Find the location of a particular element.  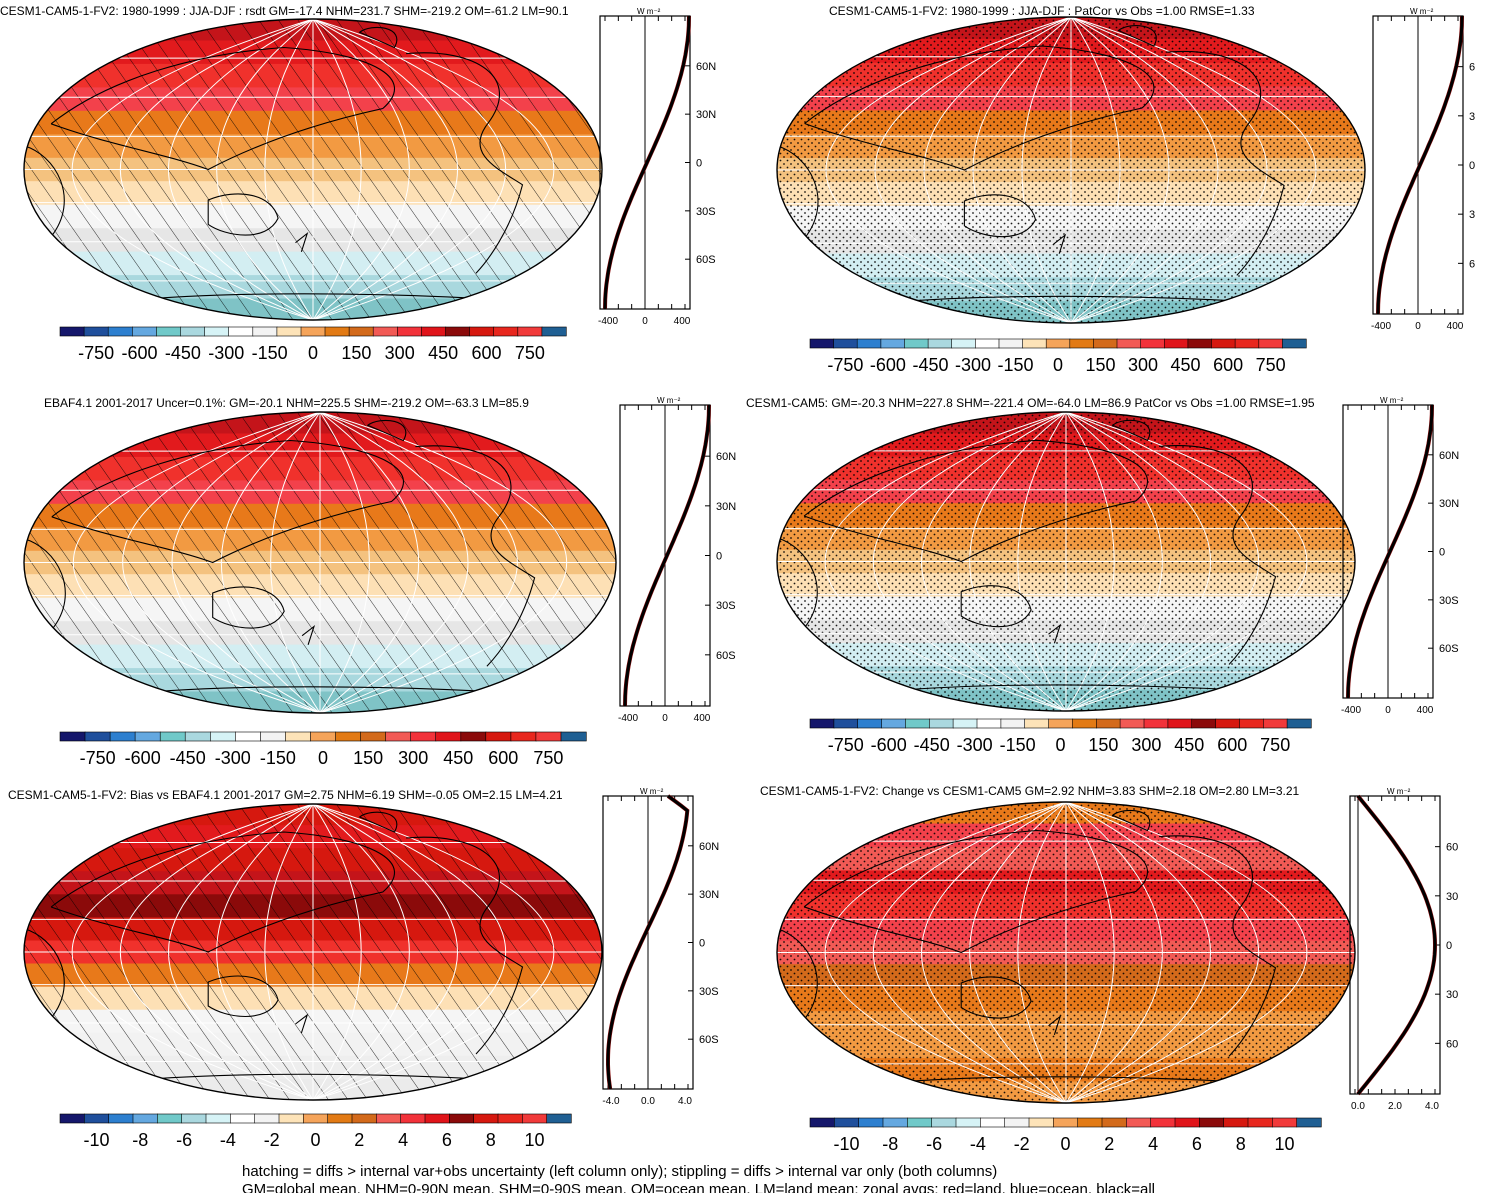

lat-label: 3 is located at coordinates (1472, 117).